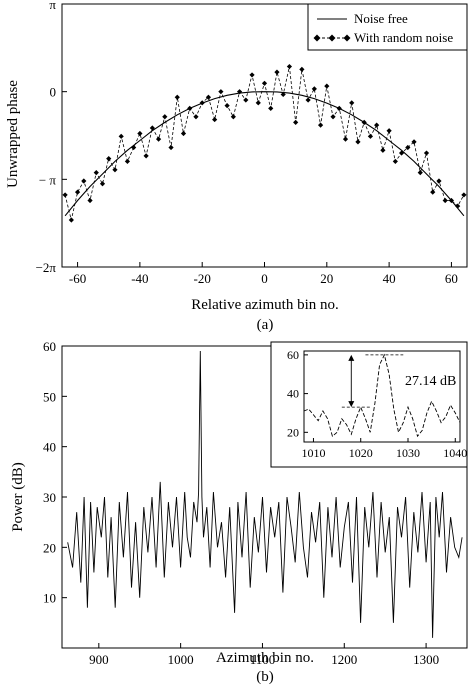 The image size is (474, 685). What do you see at coordinates (293, 432) in the screenshot?
I see `inset-y-tick-label: 20` at bounding box center [293, 432].